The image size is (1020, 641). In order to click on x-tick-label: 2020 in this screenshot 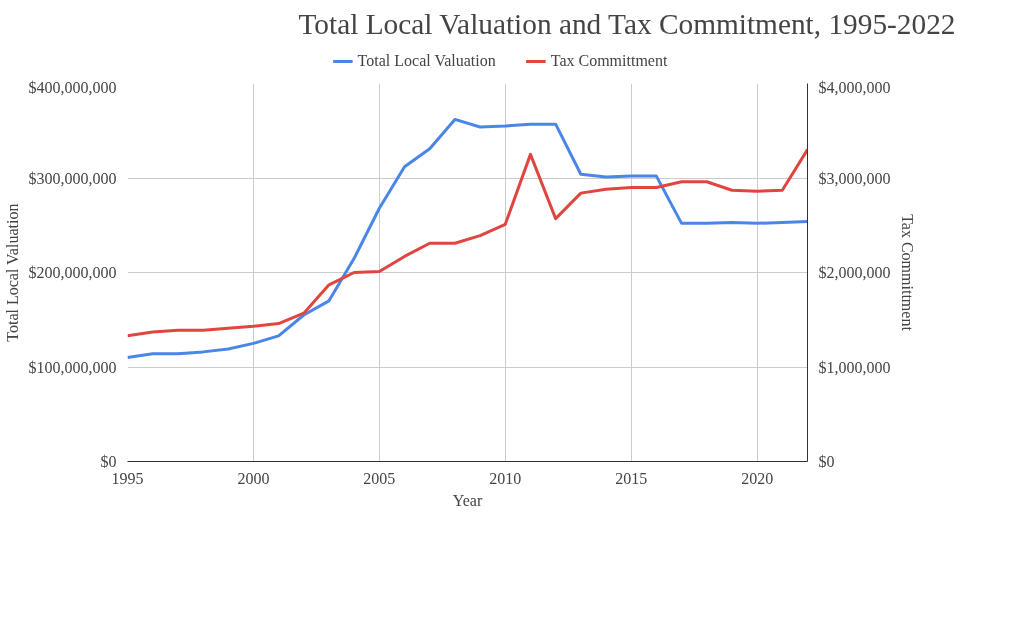, I will do `click(757, 478)`.